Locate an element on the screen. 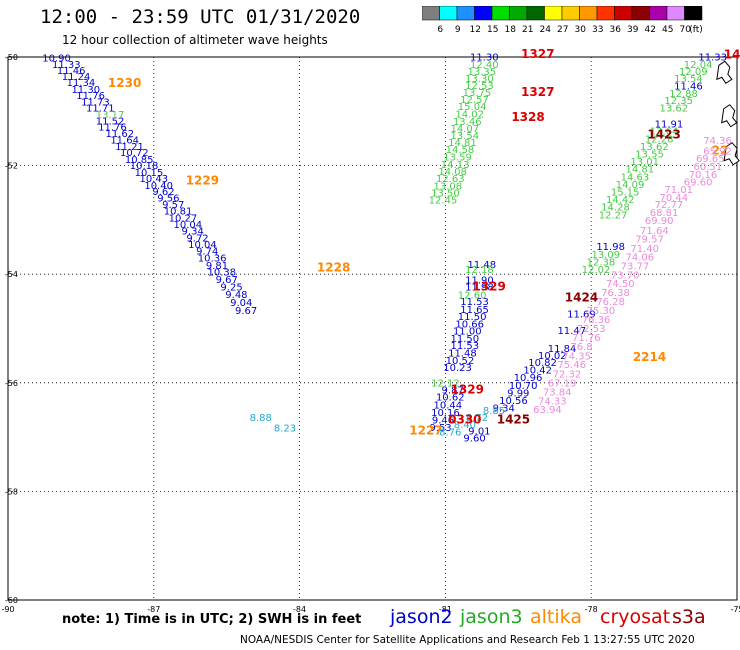 This screenshot has width=740, height=650. wave-height-label: 10.85 is located at coordinates (139, 160).